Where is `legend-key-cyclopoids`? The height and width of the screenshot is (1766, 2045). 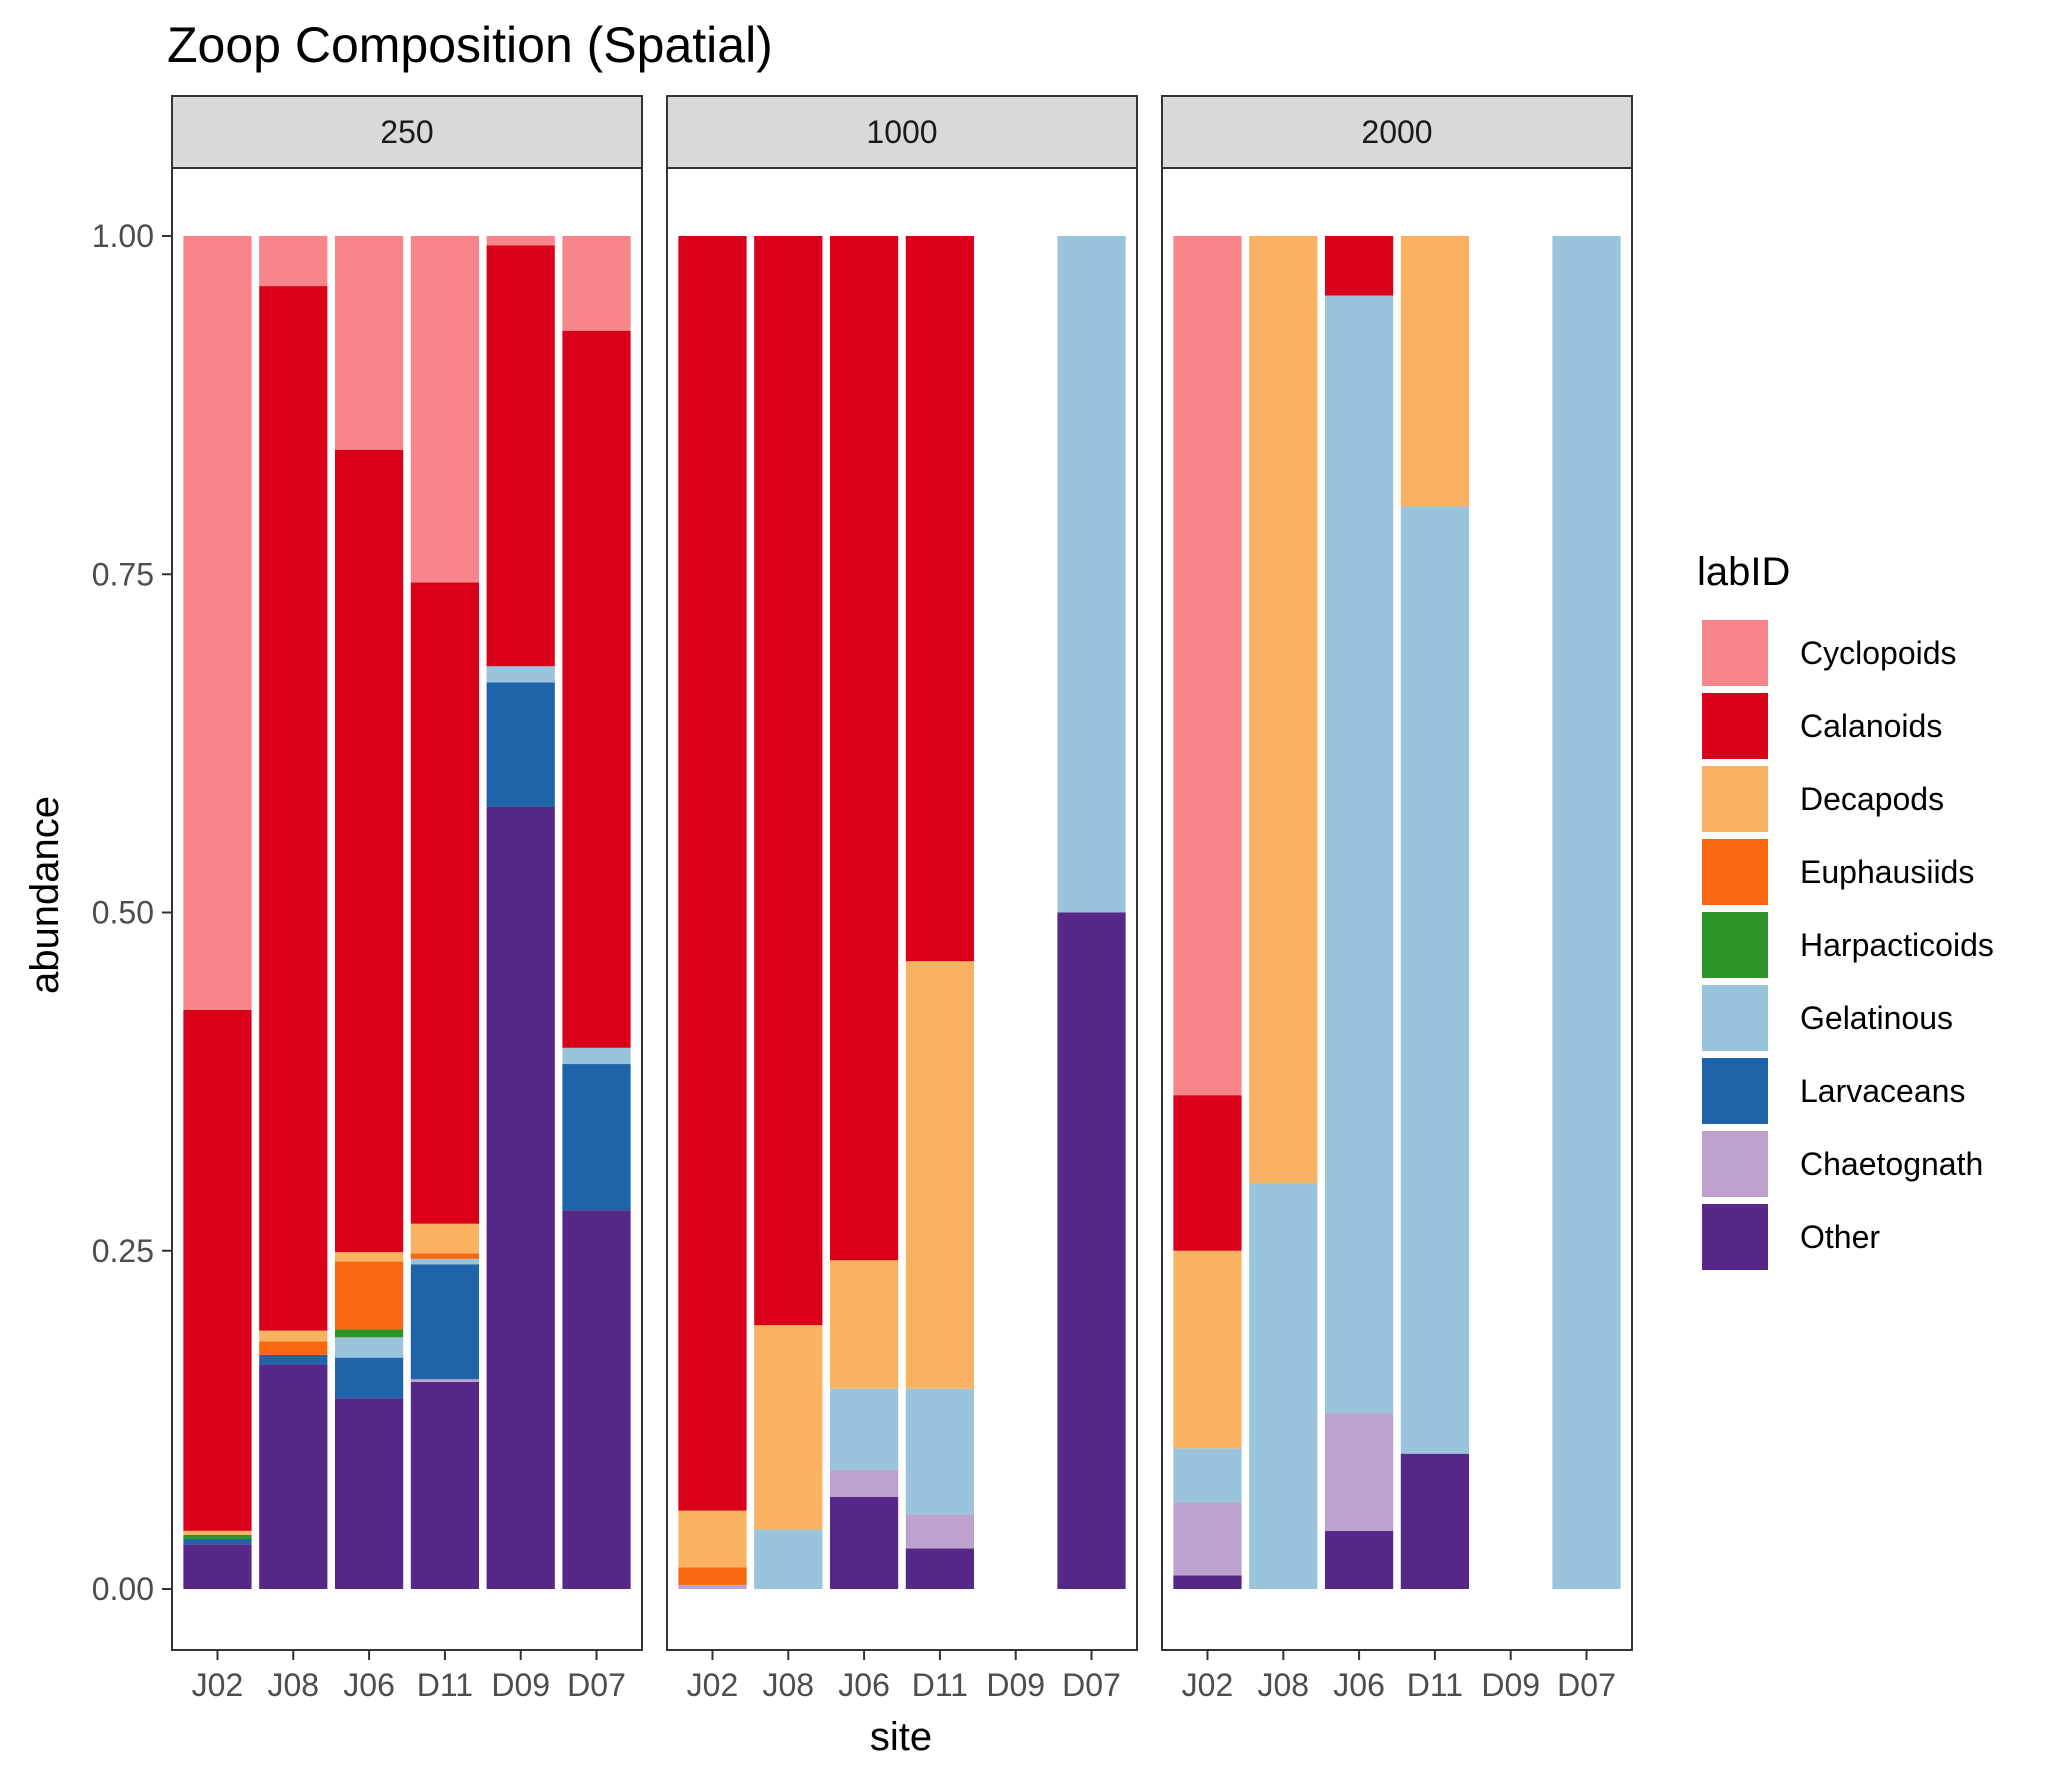 legend-key-cyclopoids is located at coordinates (1735, 653).